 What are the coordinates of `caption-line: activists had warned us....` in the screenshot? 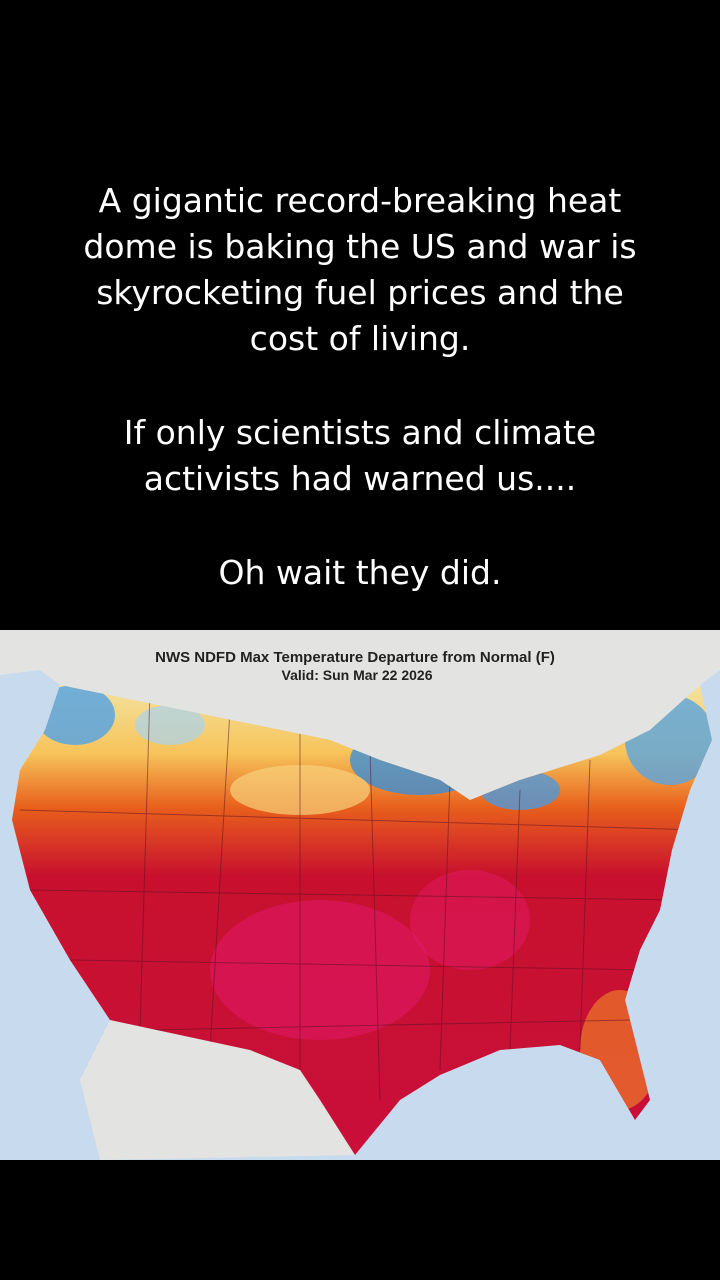 It's located at (360, 478).